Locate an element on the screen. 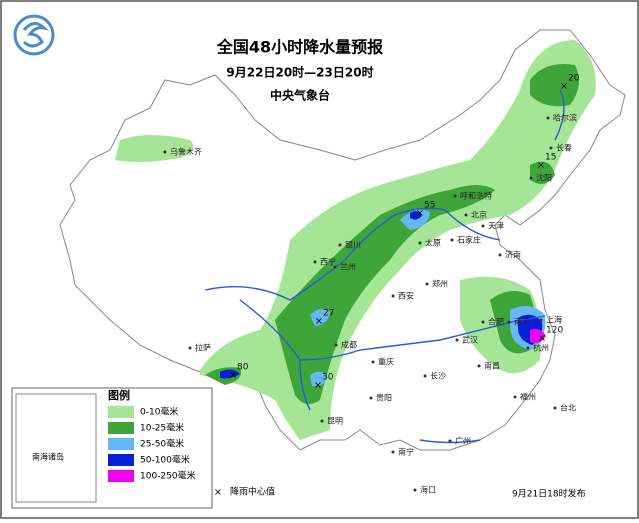 The image size is (639, 523). city-label: 成都 is located at coordinates (349, 345).